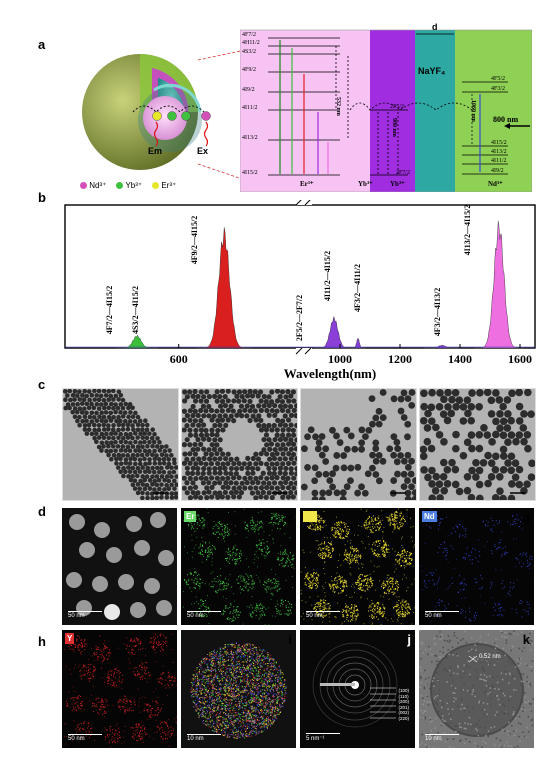 The height and width of the screenshot is (765, 550). Describe the element at coordinates (497, 171) in the screenshot. I see `nd-level-4i92: 4I9/2` at that location.